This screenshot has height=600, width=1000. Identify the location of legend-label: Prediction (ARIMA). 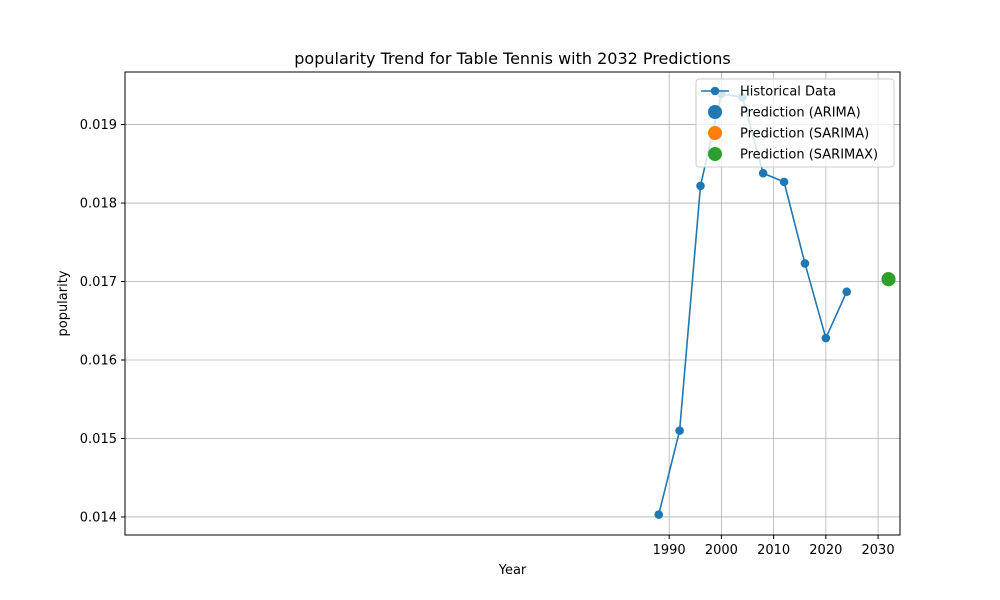
(800, 113).